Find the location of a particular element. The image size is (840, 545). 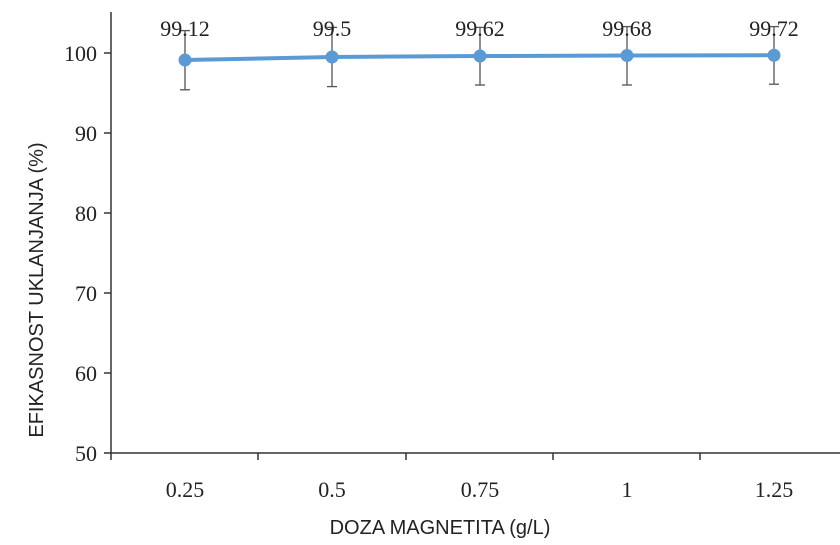

x-tick-label: 1.25 is located at coordinates (774, 489).